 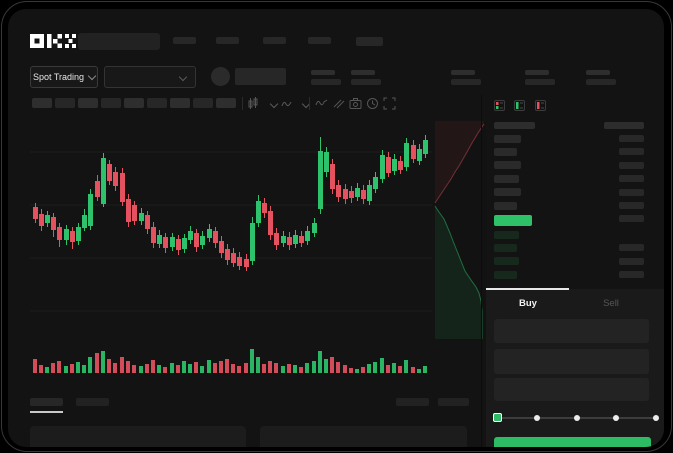 I want to click on candle-style-icon, so click(x=254, y=103).